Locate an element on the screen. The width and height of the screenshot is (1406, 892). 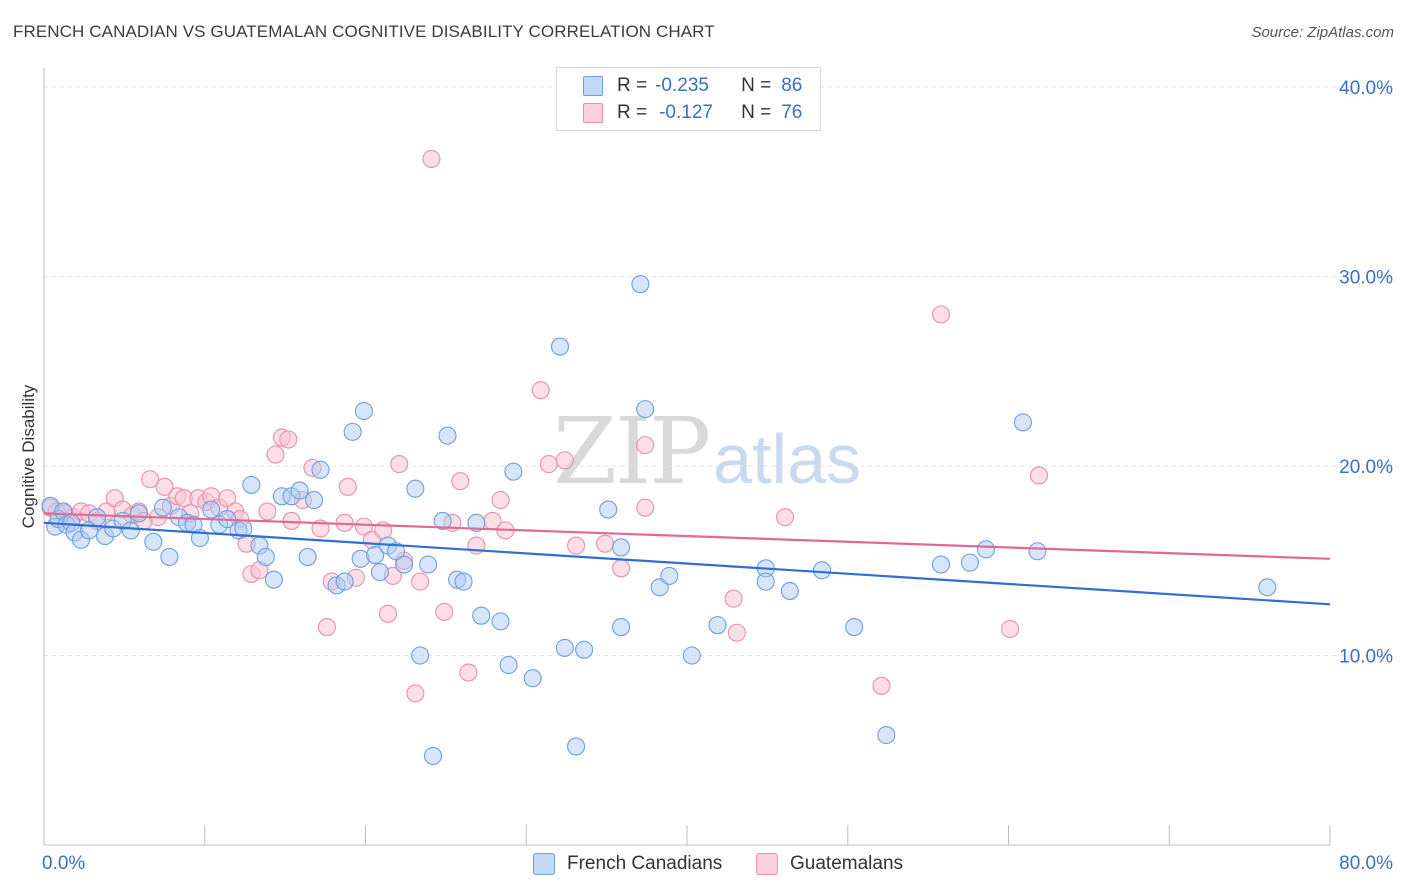
series-legend: French Canadians Guatemalans is located at coordinates (703, 865).